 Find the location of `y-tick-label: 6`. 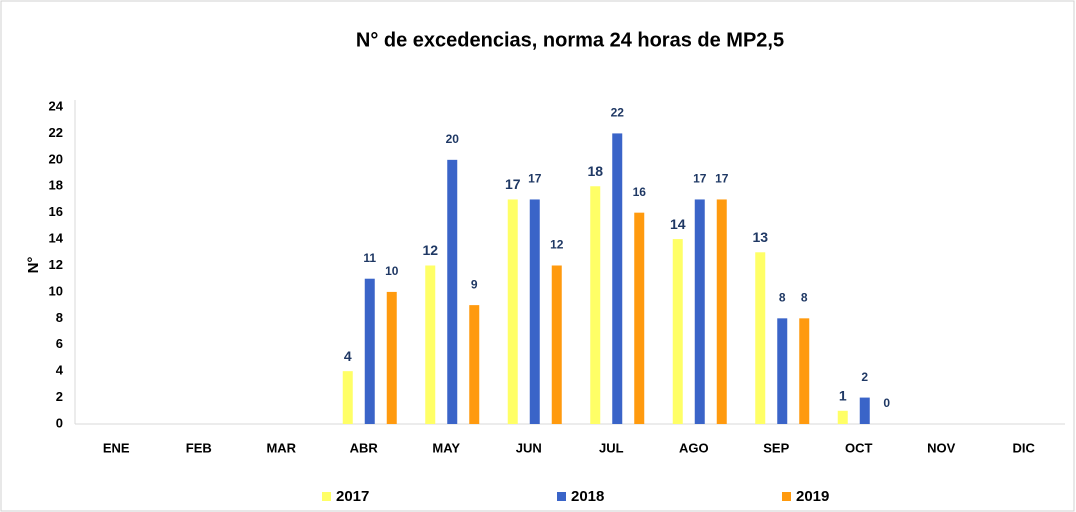

y-tick-label: 6 is located at coordinates (59, 343).